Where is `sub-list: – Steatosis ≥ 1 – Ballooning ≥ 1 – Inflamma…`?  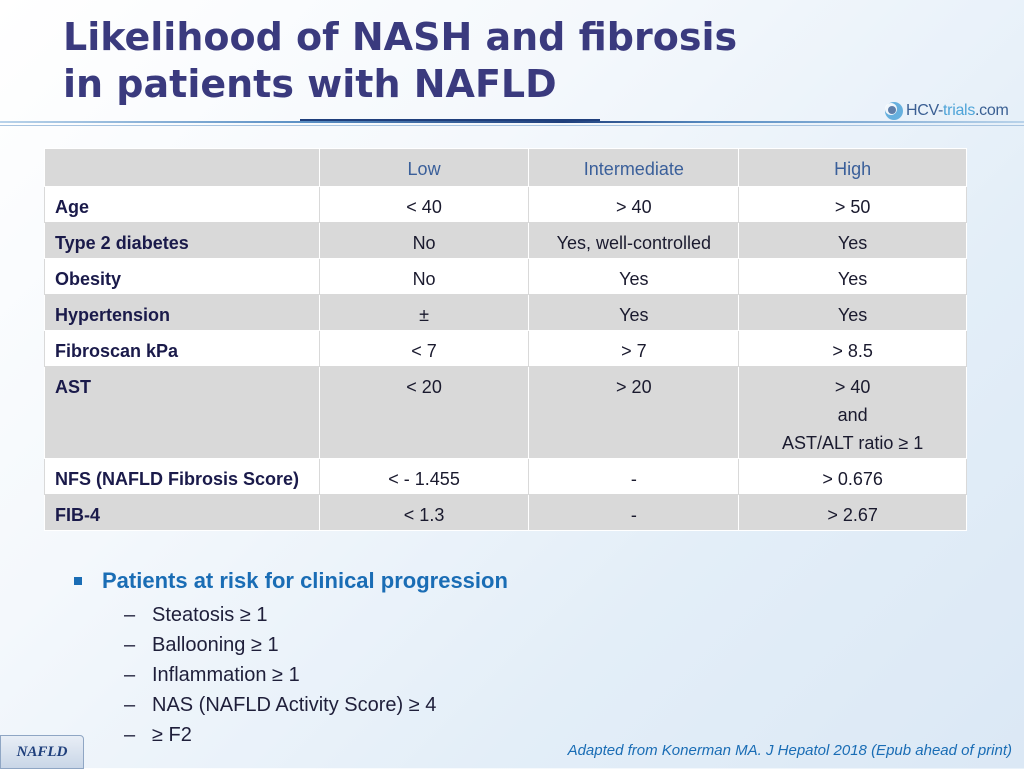
sub-list: – Steatosis ≥ 1 – Ballooning ≥ 1 – Inflamma… is located at coordinates (372, 675).